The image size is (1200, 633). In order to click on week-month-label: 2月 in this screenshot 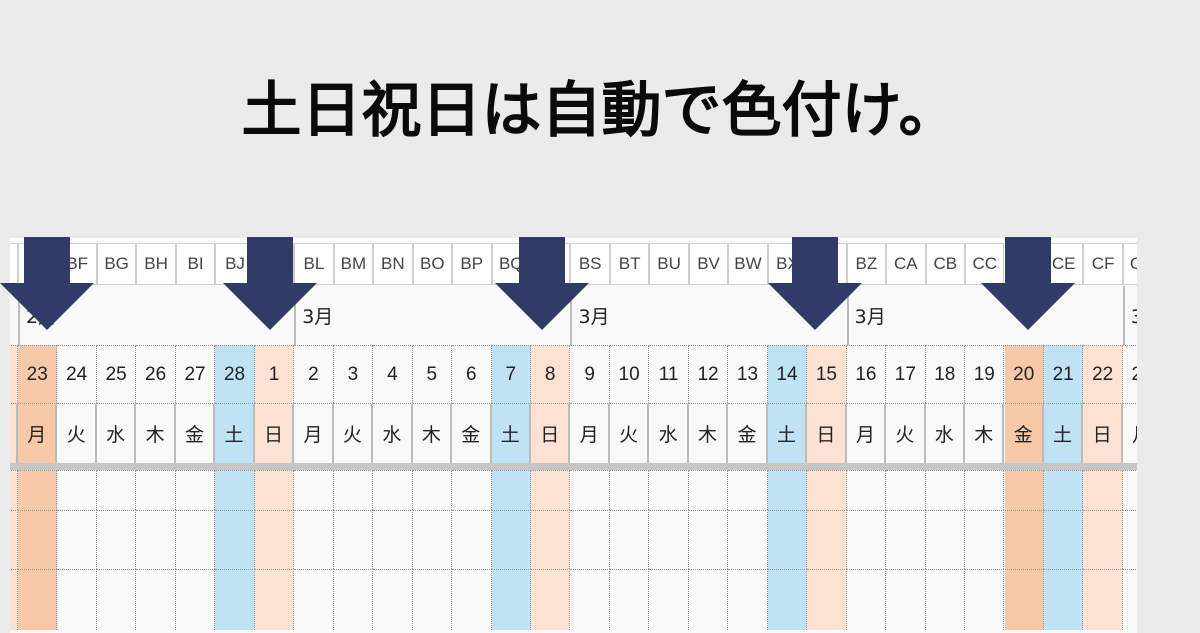, I will do `click(156, 315)`.